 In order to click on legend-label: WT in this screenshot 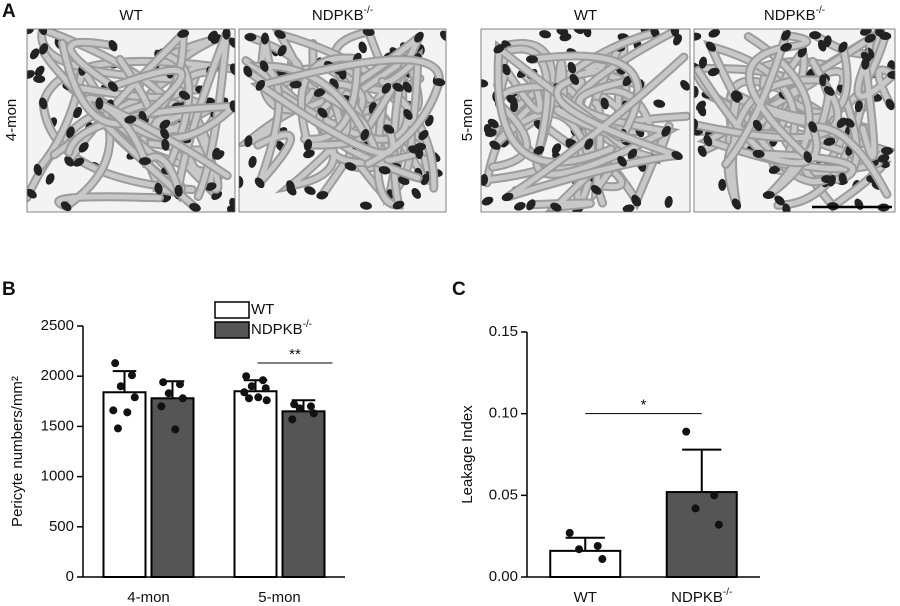, I will do `click(262, 309)`.